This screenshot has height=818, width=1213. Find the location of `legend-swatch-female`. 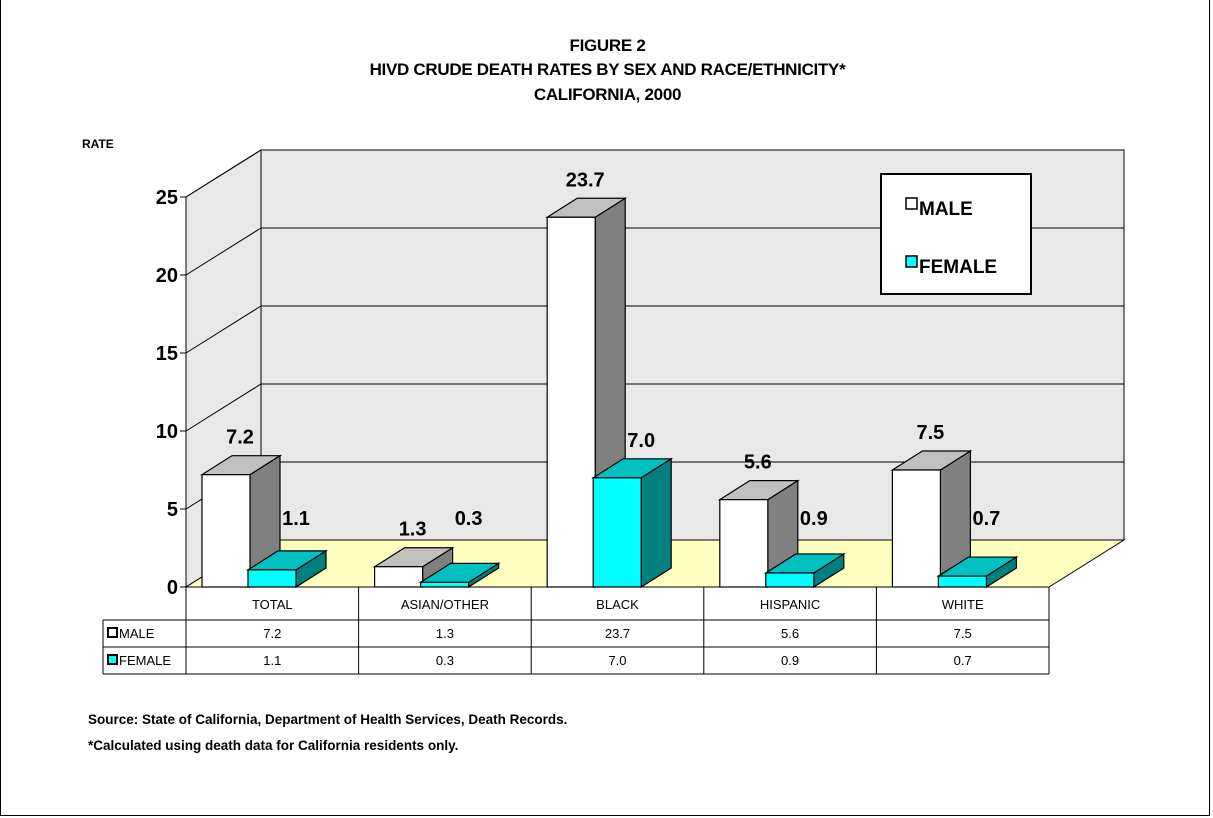

legend-swatch-female is located at coordinates (911, 261).